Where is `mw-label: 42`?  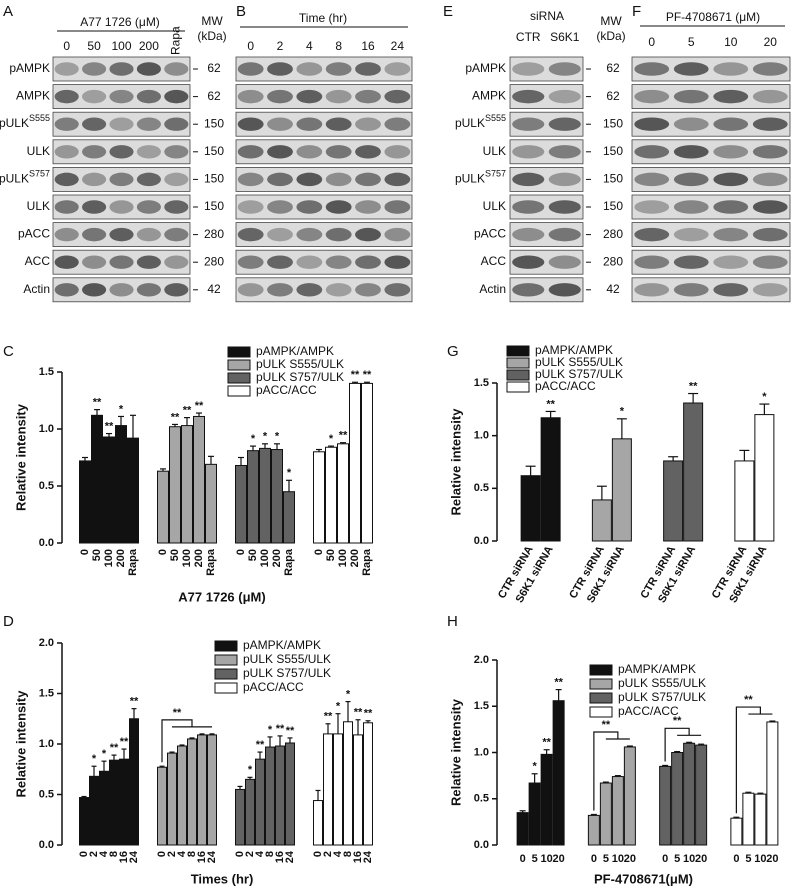
mw-label: 42 is located at coordinates (613, 289).